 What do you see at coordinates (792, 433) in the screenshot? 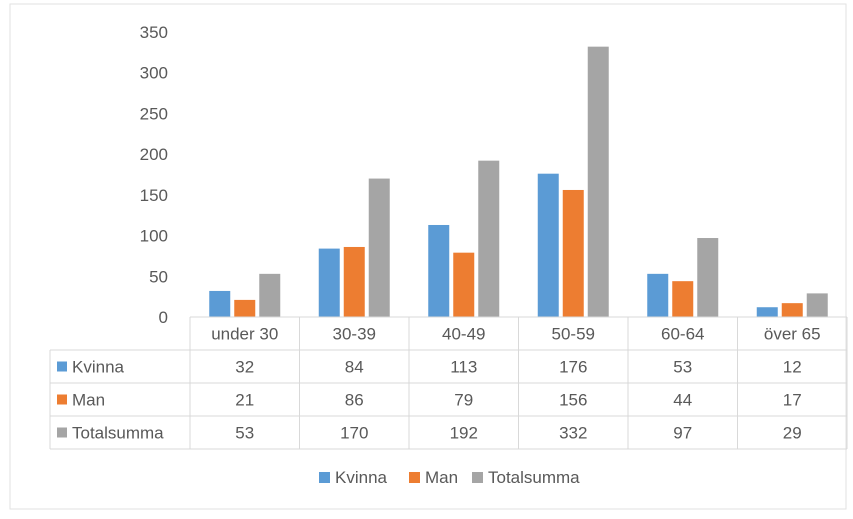
I see `data-label: 29` at bounding box center [792, 433].